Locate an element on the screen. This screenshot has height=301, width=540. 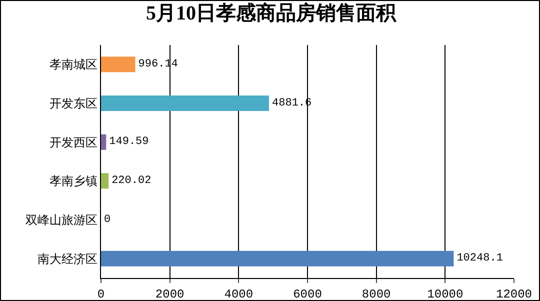
data-label: 0 is located at coordinates (107, 220).